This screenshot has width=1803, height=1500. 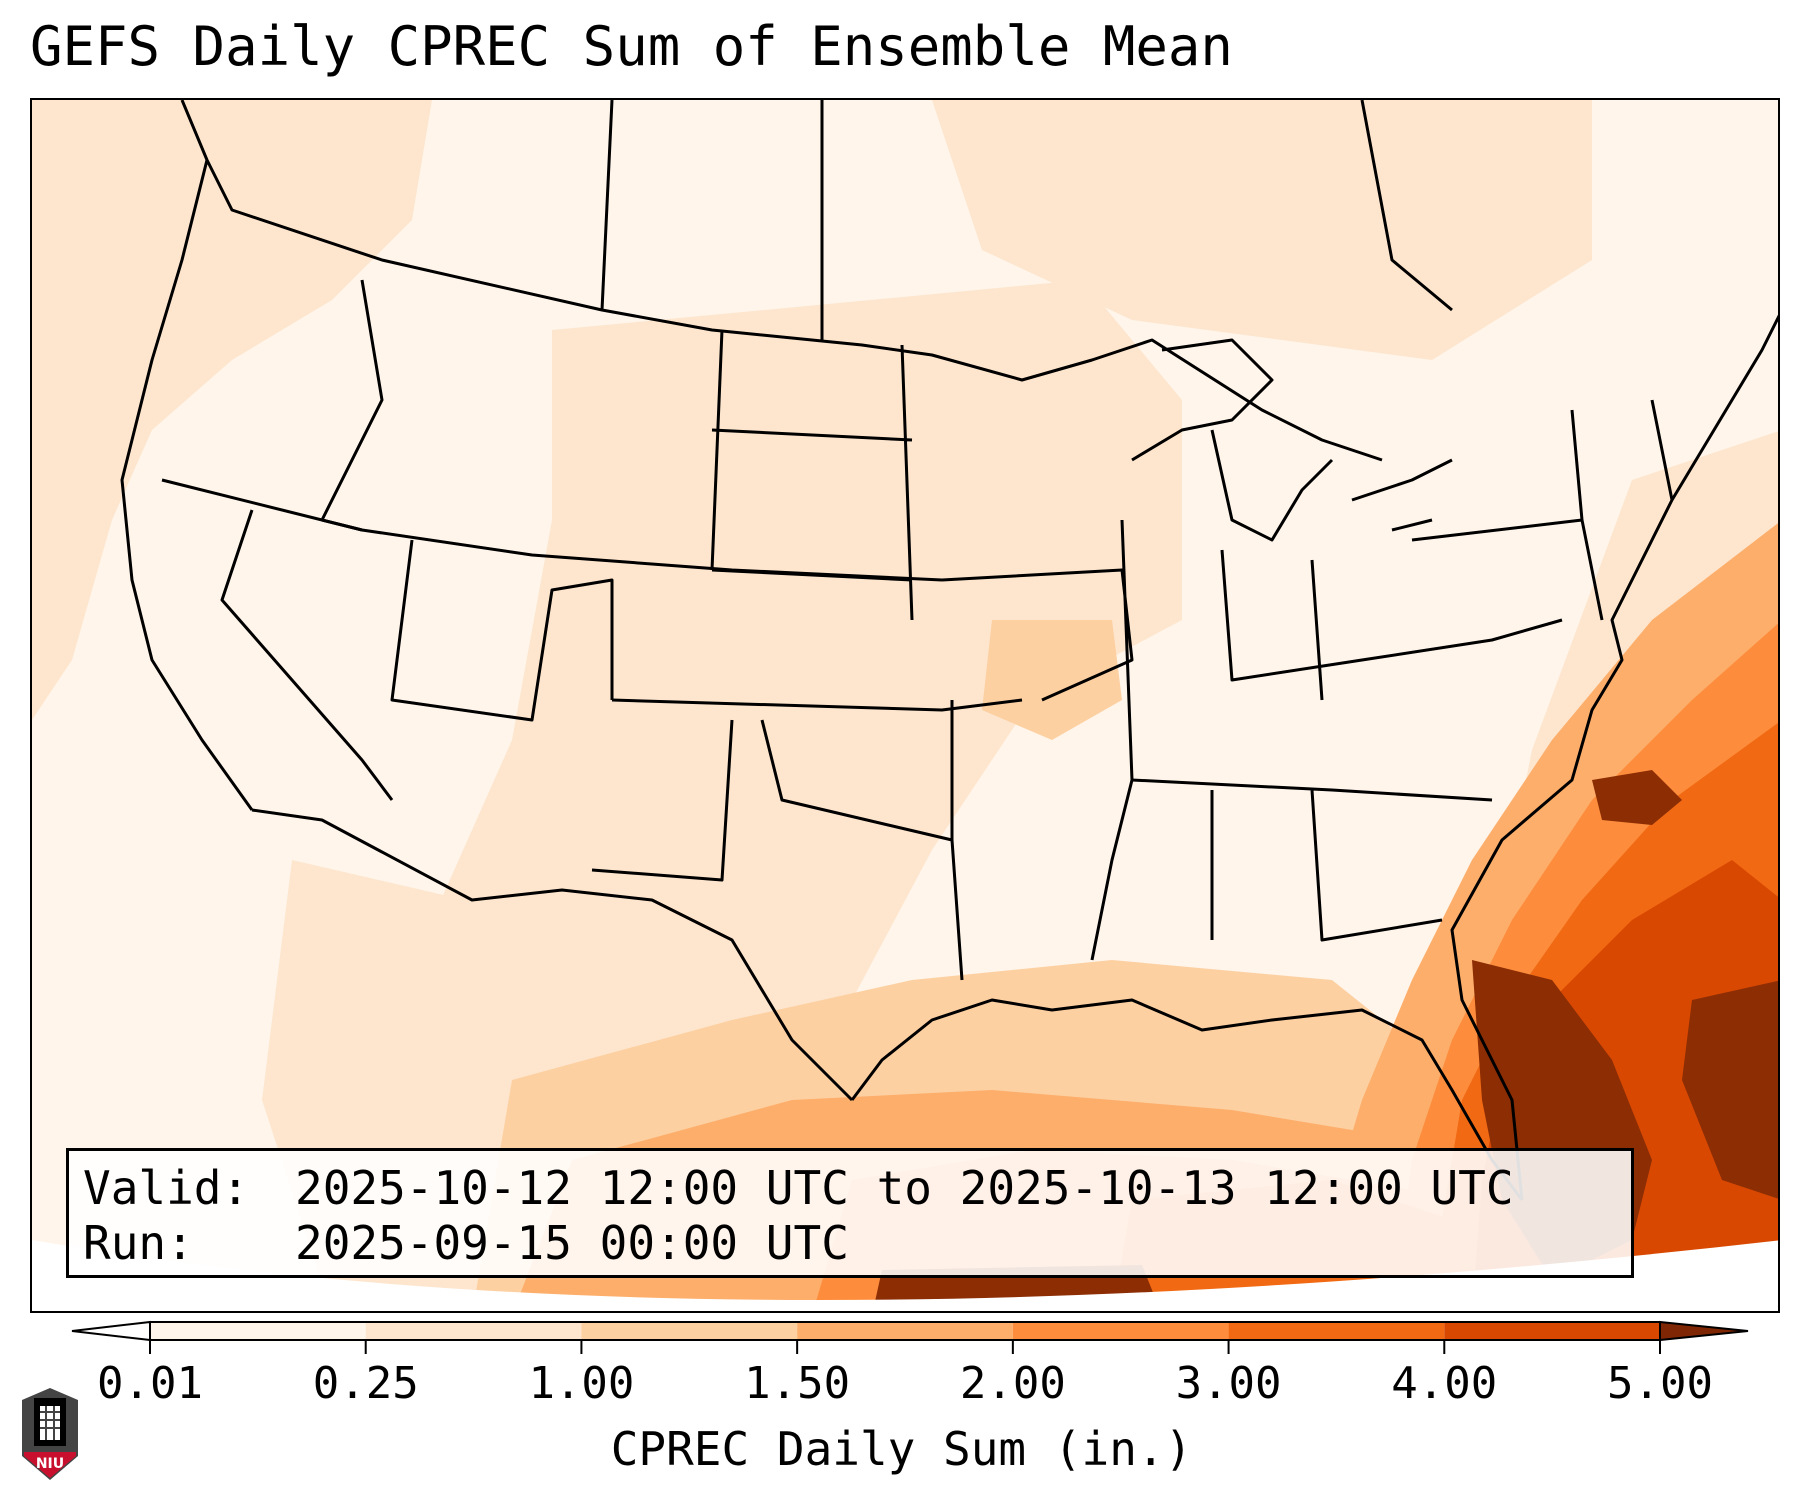 I want to click on us-mexico-border, so click(x=552, y=955).